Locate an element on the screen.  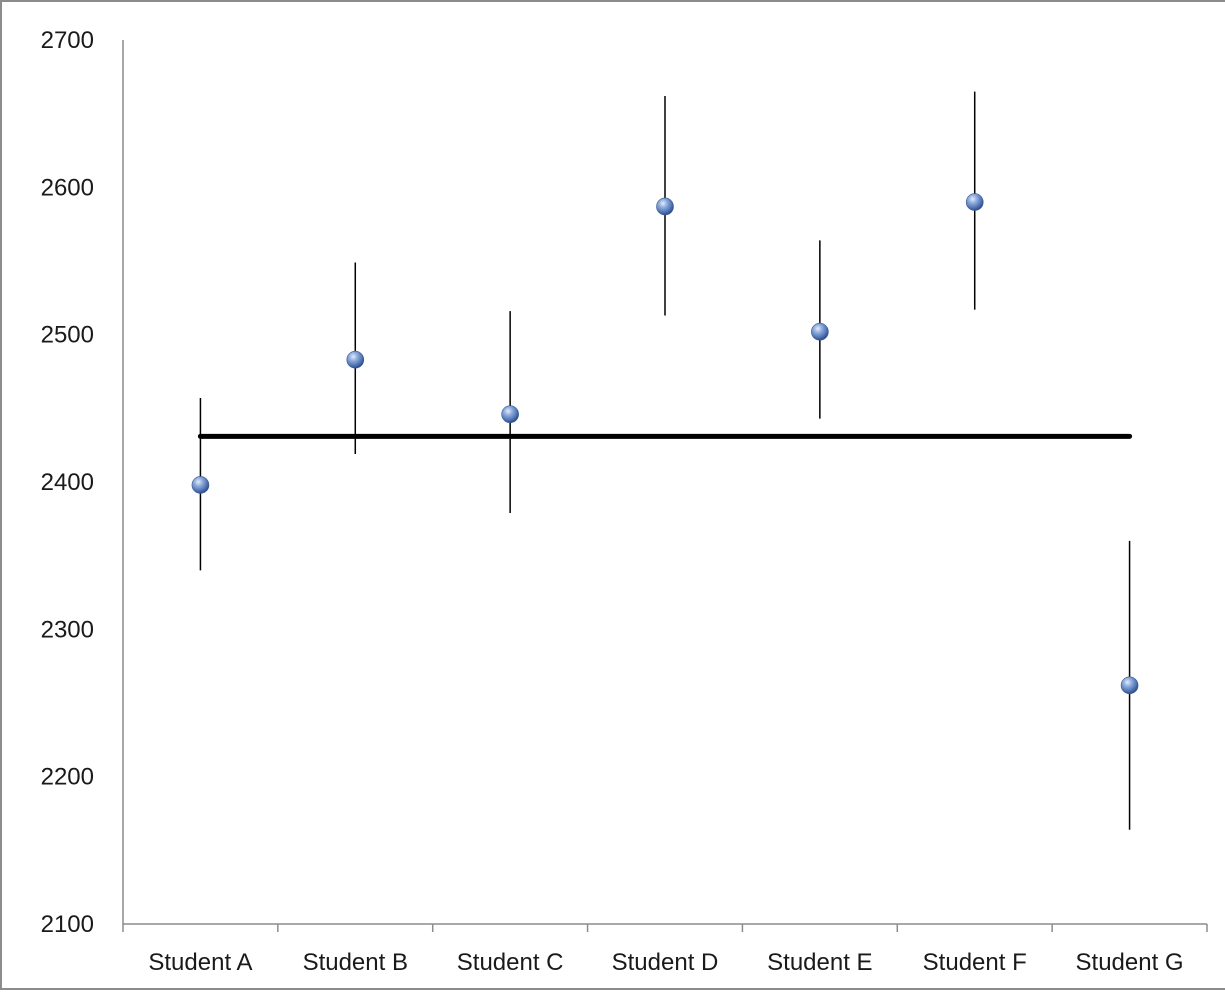
y-tick-label: 2600 is located at coordinates (67, 187).